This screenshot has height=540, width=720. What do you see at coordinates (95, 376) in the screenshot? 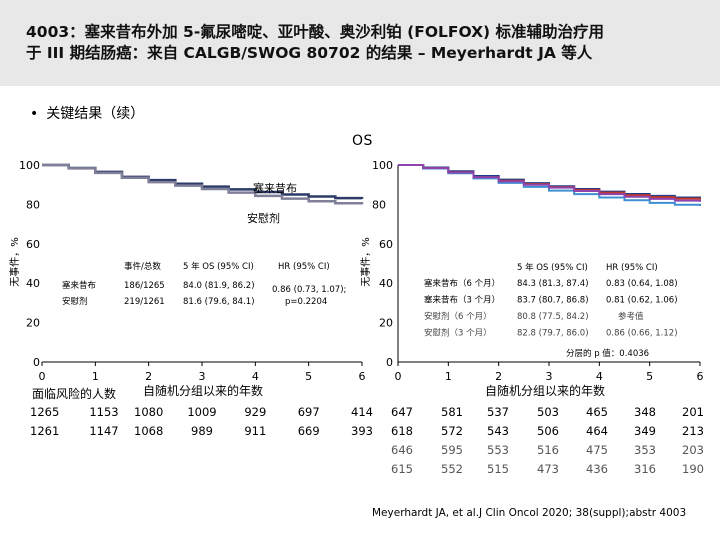
I see `left-x-tick-label: 1` at bounding box center [95, 376].